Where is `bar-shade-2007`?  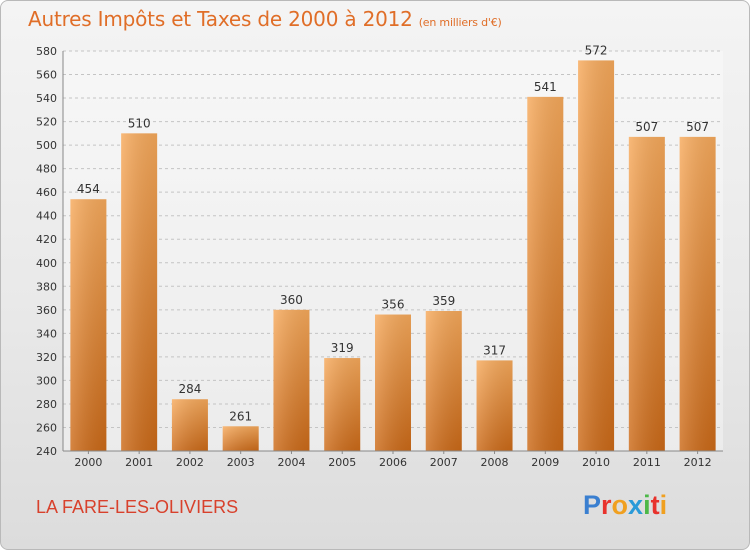
bar-shade-2007 is located at coordinates (443, 381).